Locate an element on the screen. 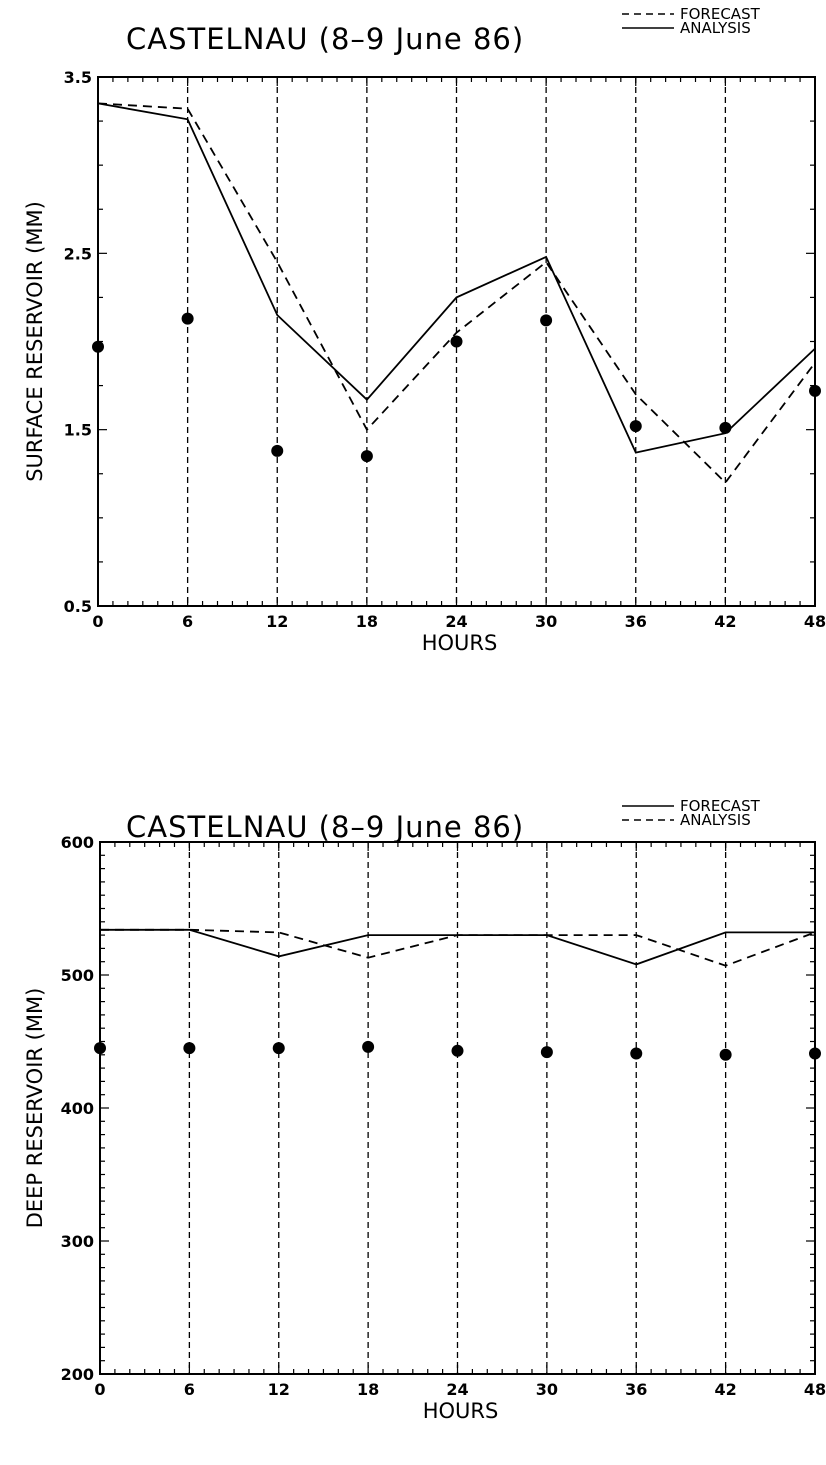 The image size is (826, 1465). chart-2-ylabel: DEEP RESERVOIR (MM) is located at coordinates (35, 1108).